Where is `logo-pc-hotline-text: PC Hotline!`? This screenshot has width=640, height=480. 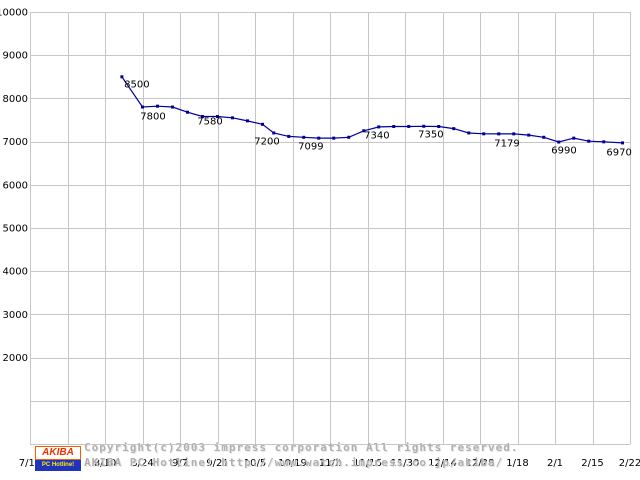 logo-pc-hotline-text: PC Hotline! is located at coordinates (58, 465).